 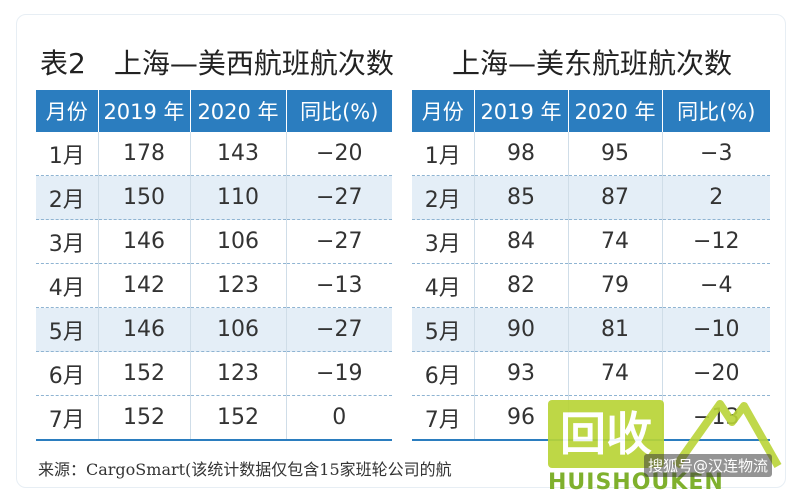 I want to click on table-row: 4月 142 123 −13, so click(x=214, y=285).